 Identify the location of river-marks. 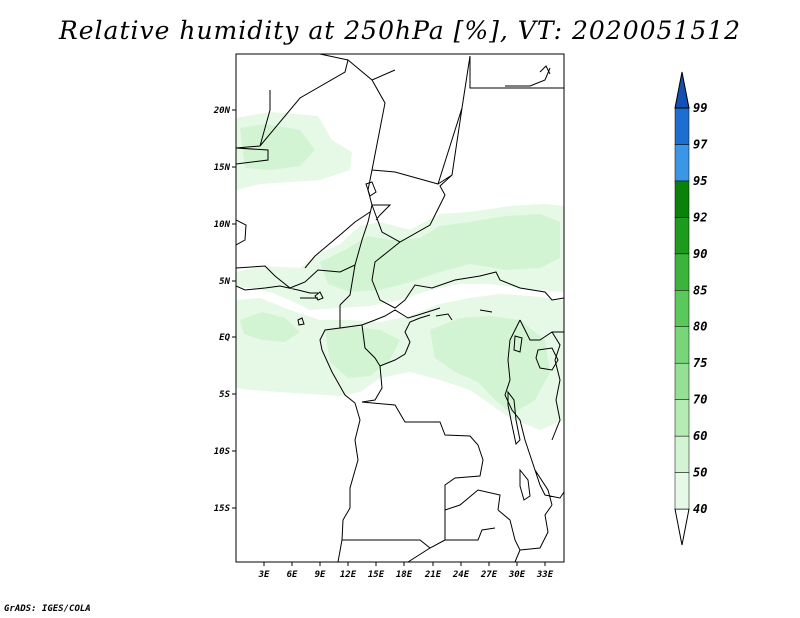
(485, 193).